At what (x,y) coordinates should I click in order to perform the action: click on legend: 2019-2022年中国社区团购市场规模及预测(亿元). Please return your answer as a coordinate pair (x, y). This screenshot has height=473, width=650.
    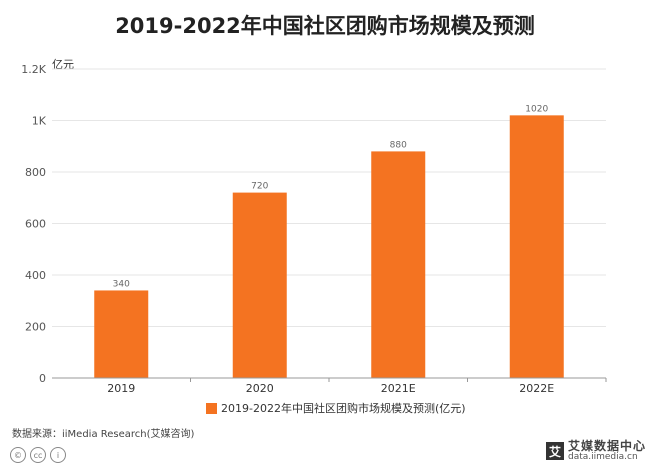
    Looking at the image, I should click on (336, 408).